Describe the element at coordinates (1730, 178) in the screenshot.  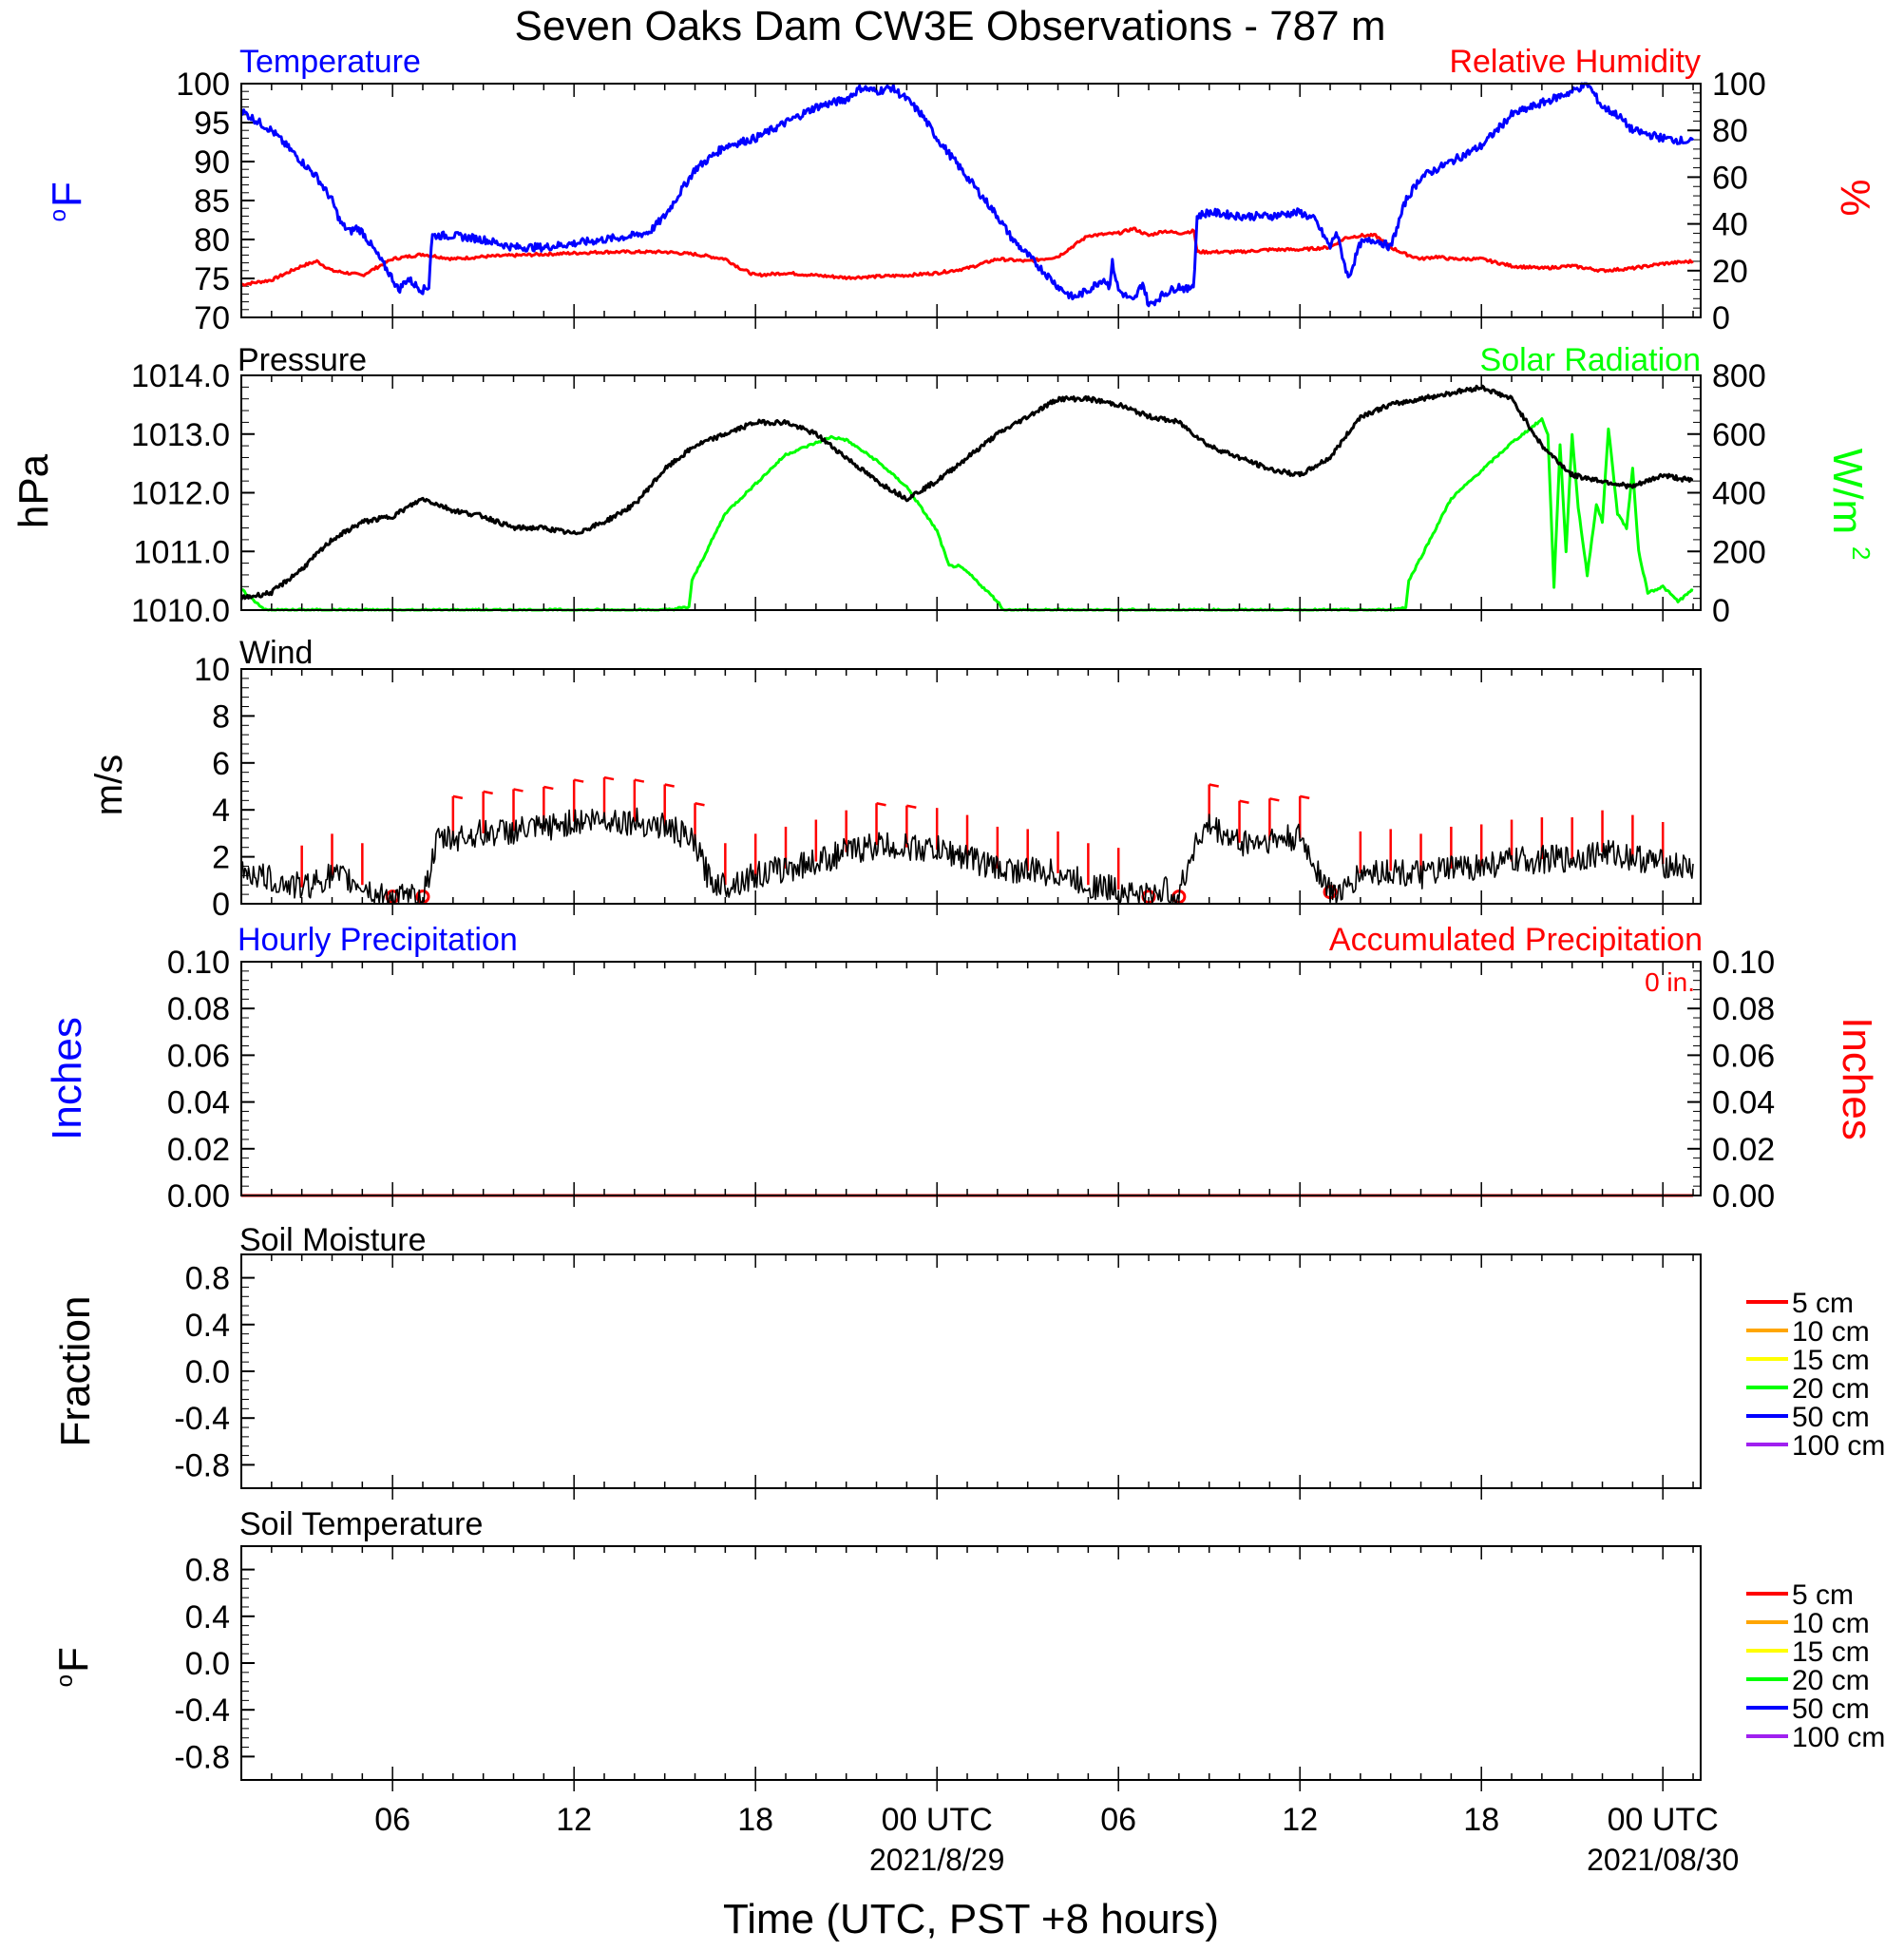
I see `tick-label: 60` at that location.